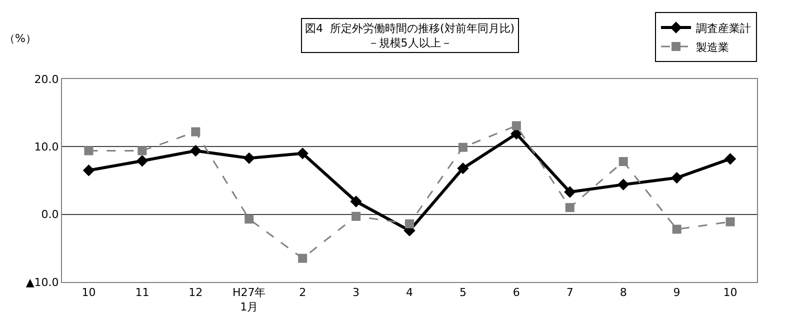 This screenshot has width=800, height=327. What do you see at coordinates (723, 28) in the screenshot?
I see `legend-label: 調査産業計` at bounding box center [723, 28].